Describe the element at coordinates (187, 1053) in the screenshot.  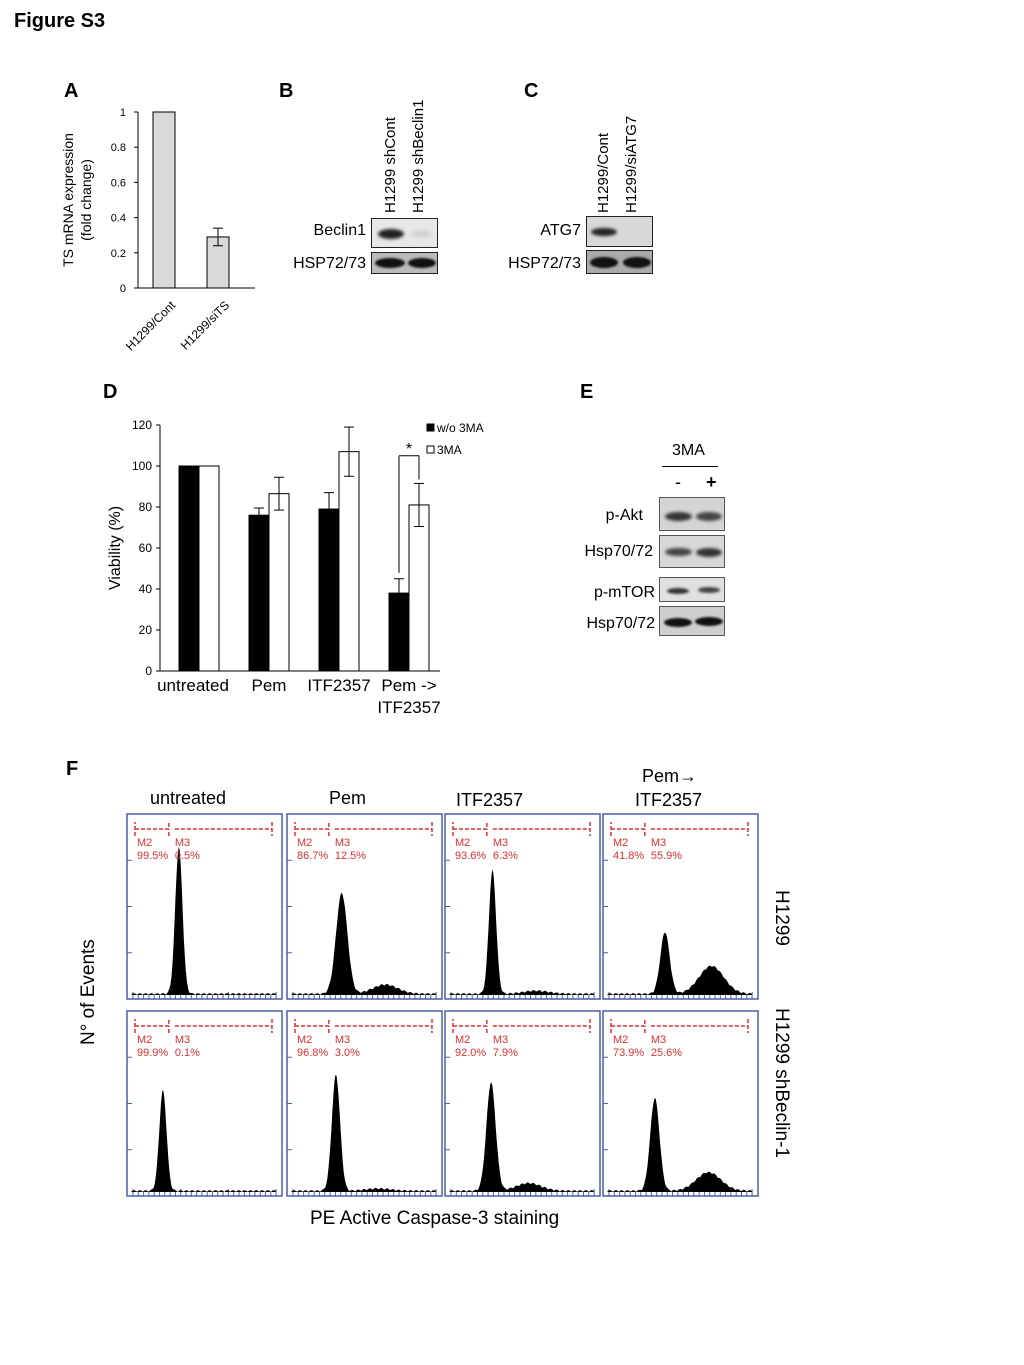
I see `flow-gate-m3-value: 0.1%` at that location.